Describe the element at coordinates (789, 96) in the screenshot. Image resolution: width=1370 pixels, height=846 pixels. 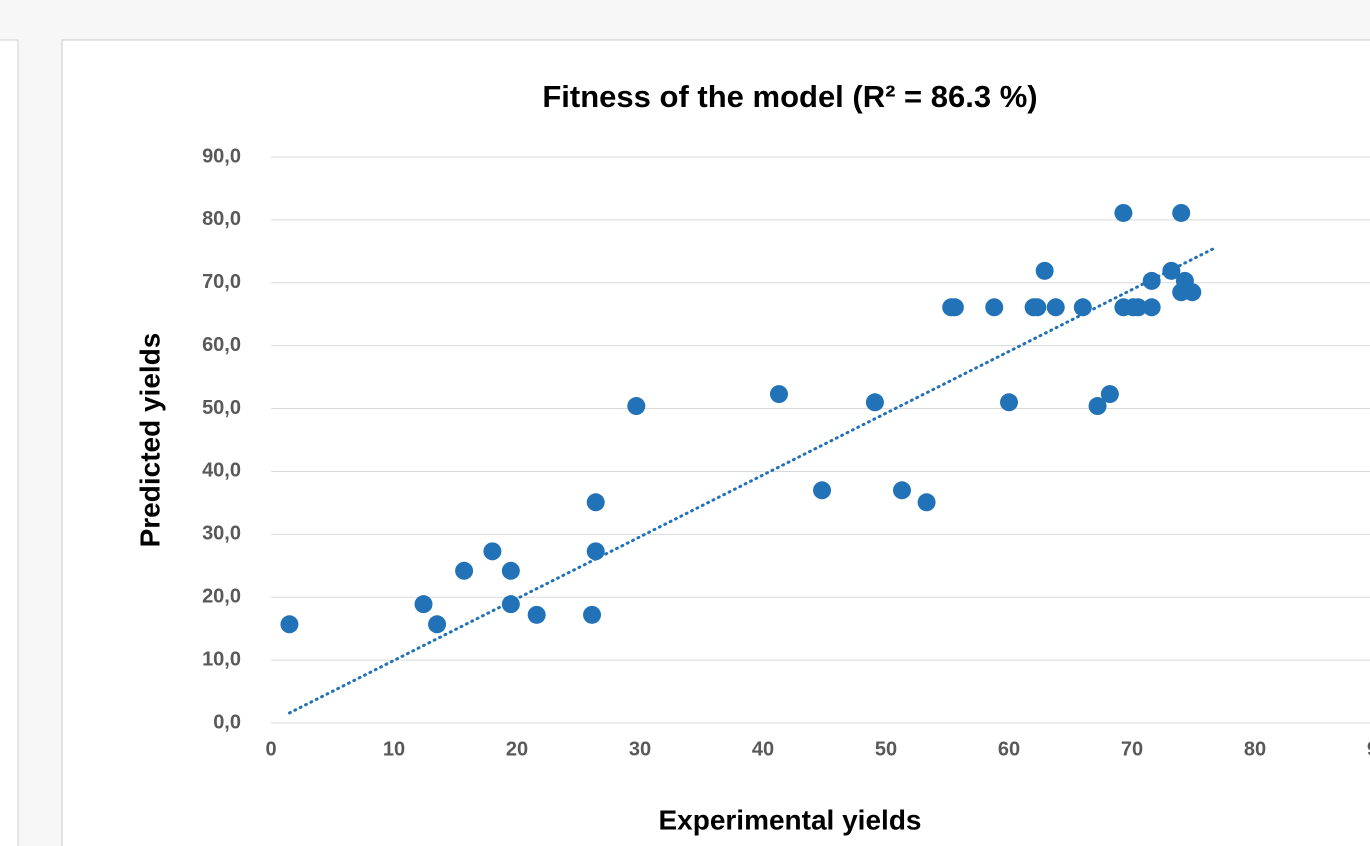
I see `chart-title: Fitness of the model (R² = 86.3 %)` at that location.